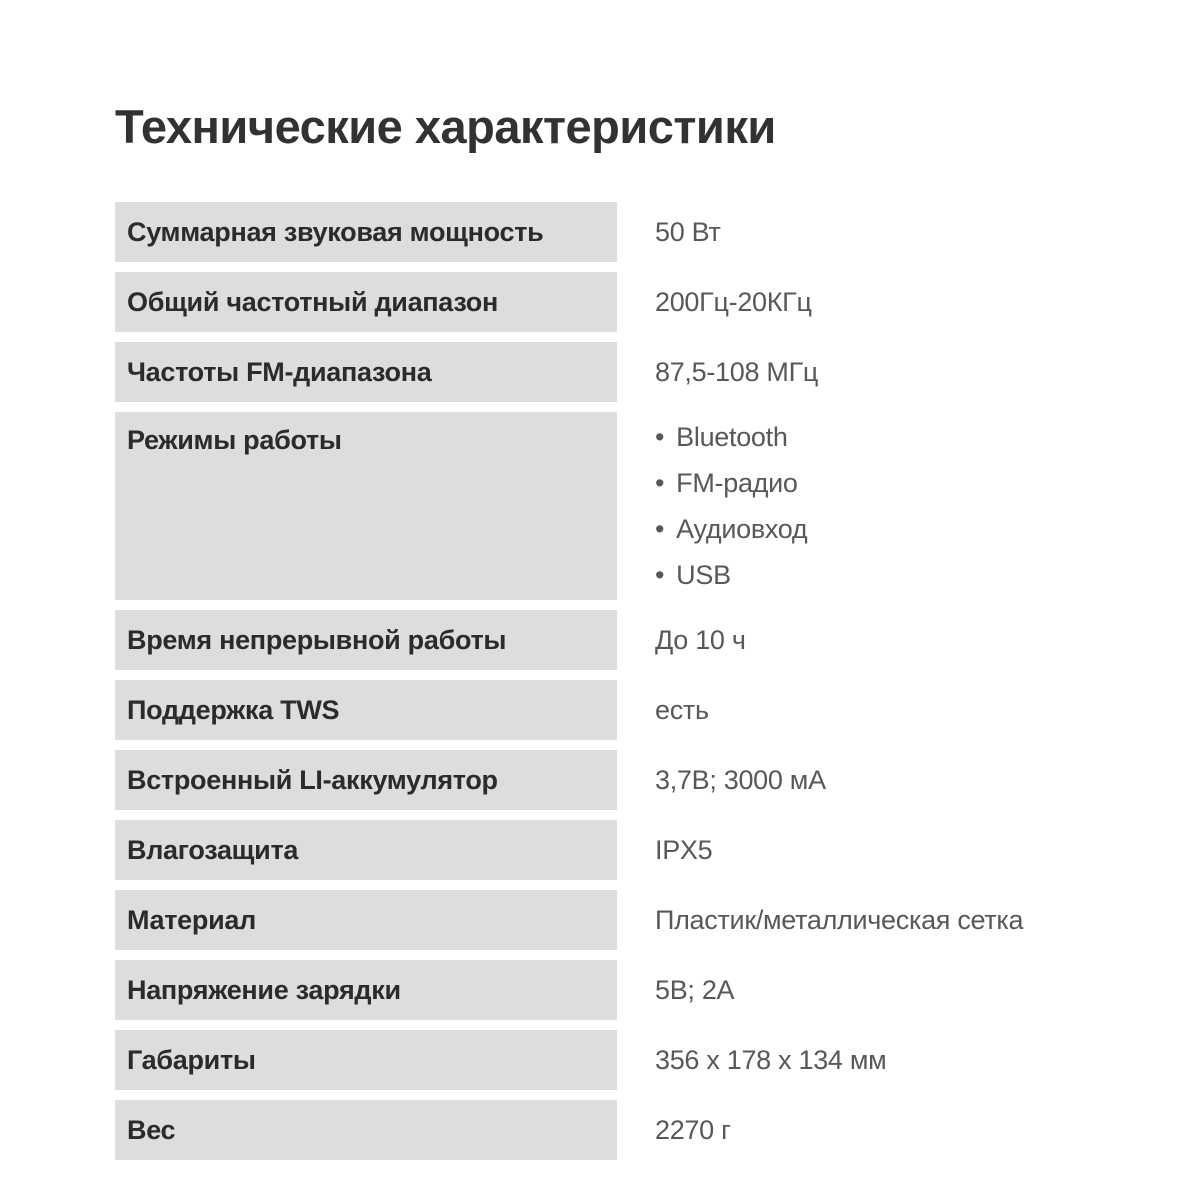 Image resolution: width=1200 pixels, height=1200 pixels. What do you see at coordinates (839, 919) in the screenshot?
I see `spec-value: Пластик/металлическая сетка` at bounding box center [839, 919].